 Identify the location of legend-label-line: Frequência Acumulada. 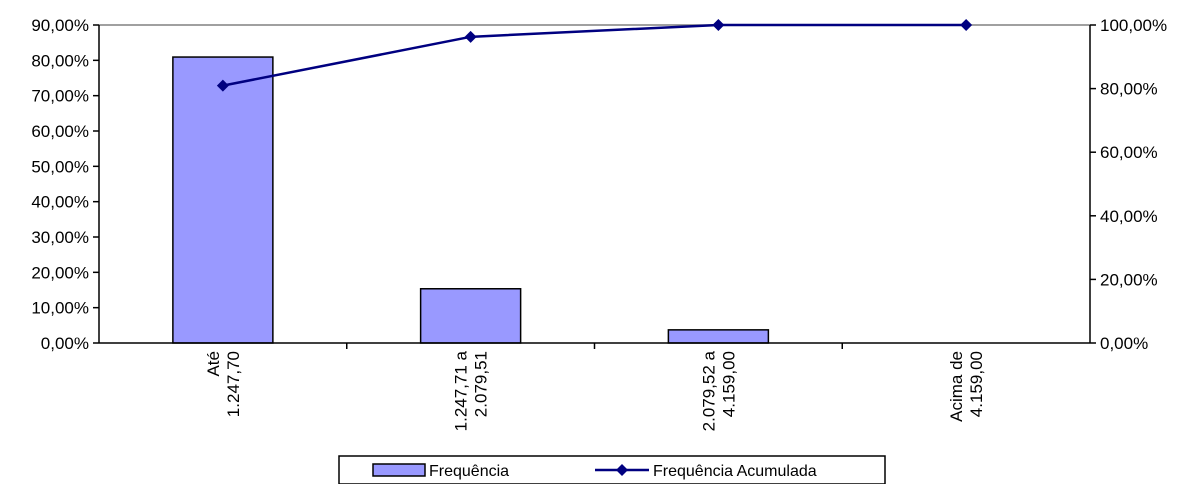
(735, 471).